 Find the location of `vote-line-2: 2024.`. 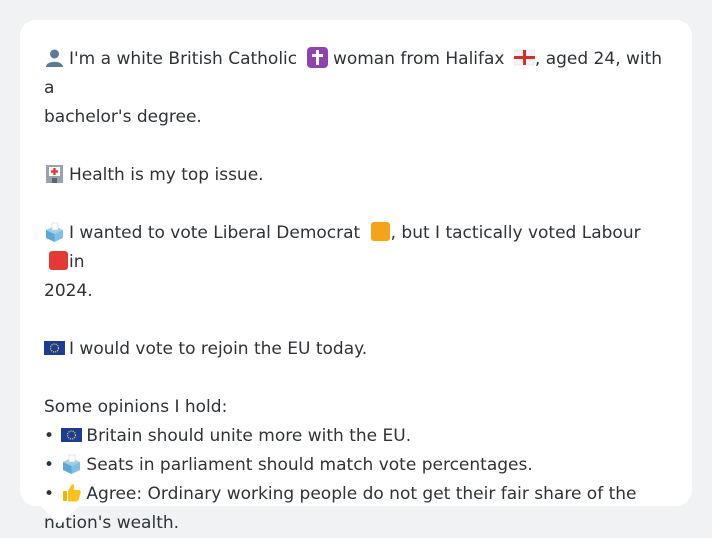

vote-line-2: 2024. is located at coordinates (68, 291).